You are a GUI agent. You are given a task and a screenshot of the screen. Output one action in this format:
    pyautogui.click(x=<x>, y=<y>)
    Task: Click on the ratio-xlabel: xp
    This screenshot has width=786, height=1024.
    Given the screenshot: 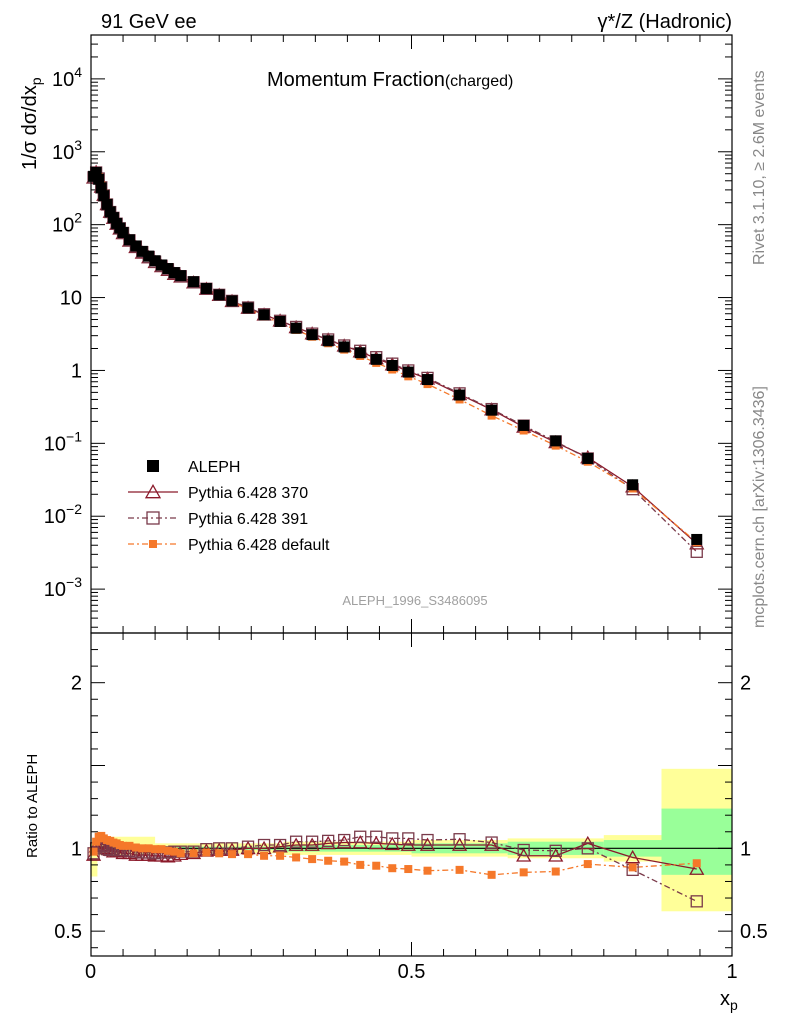 What is the action you would take?
    pyautogui.click(x=729, y=1000)
    